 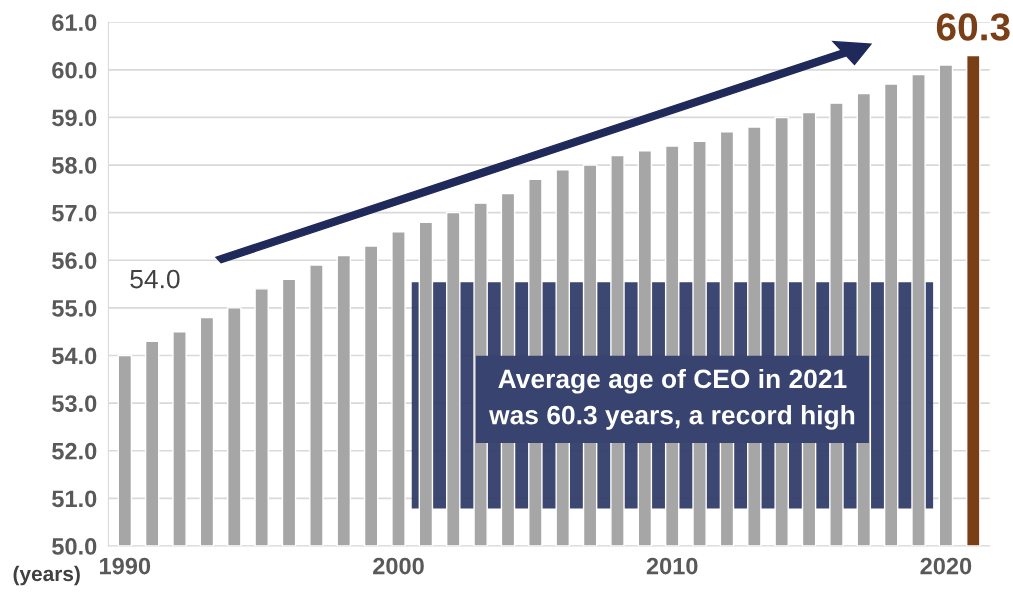 I want to click on y-tick-label: 51.0, so click(x=74, y=499).